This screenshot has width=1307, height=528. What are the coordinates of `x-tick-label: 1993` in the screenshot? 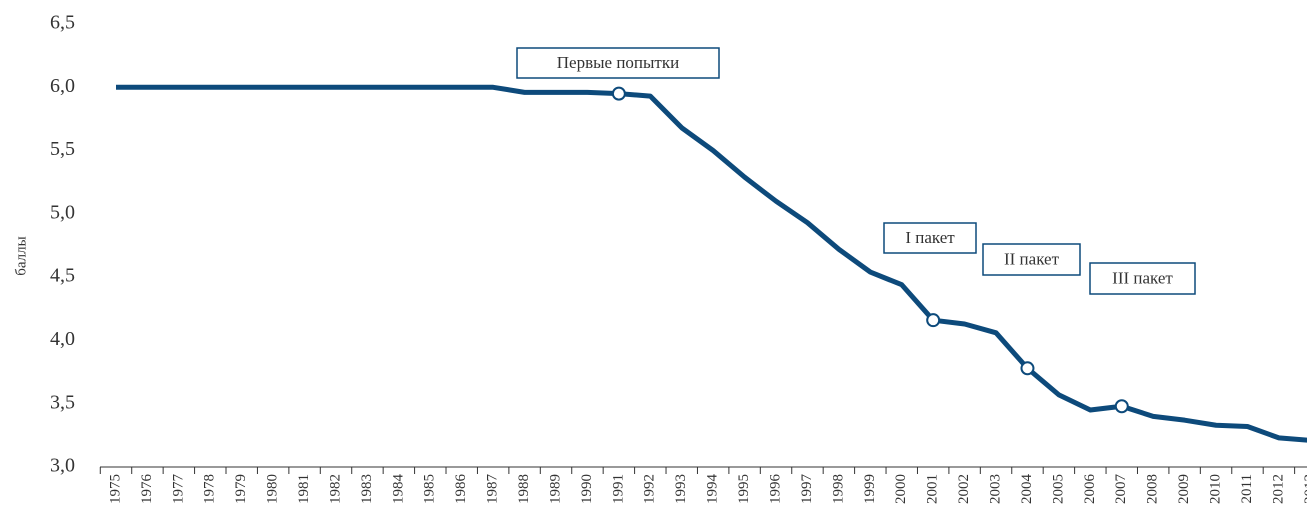 It's located at (681, 489).